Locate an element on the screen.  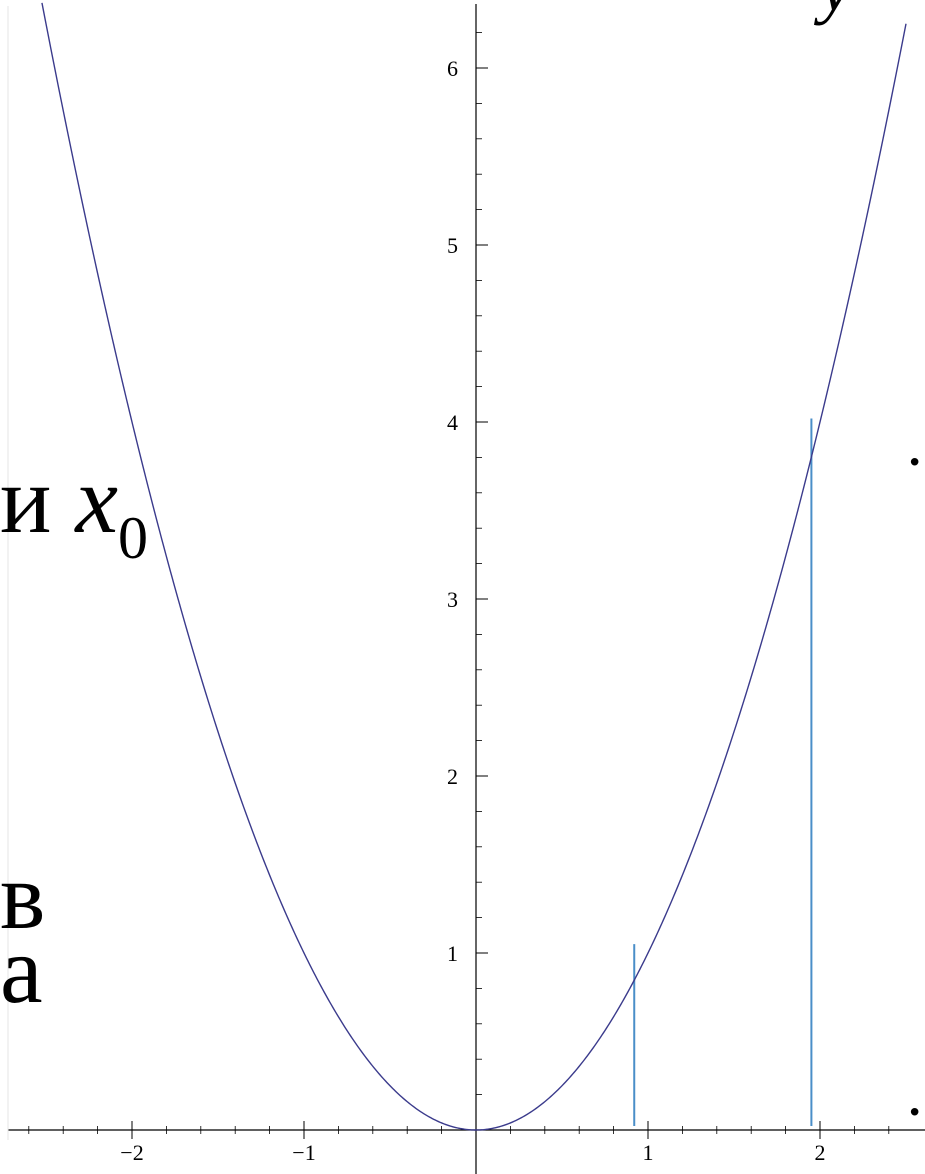
x-tick-label: −1 is located at coordinates (303, 1152).